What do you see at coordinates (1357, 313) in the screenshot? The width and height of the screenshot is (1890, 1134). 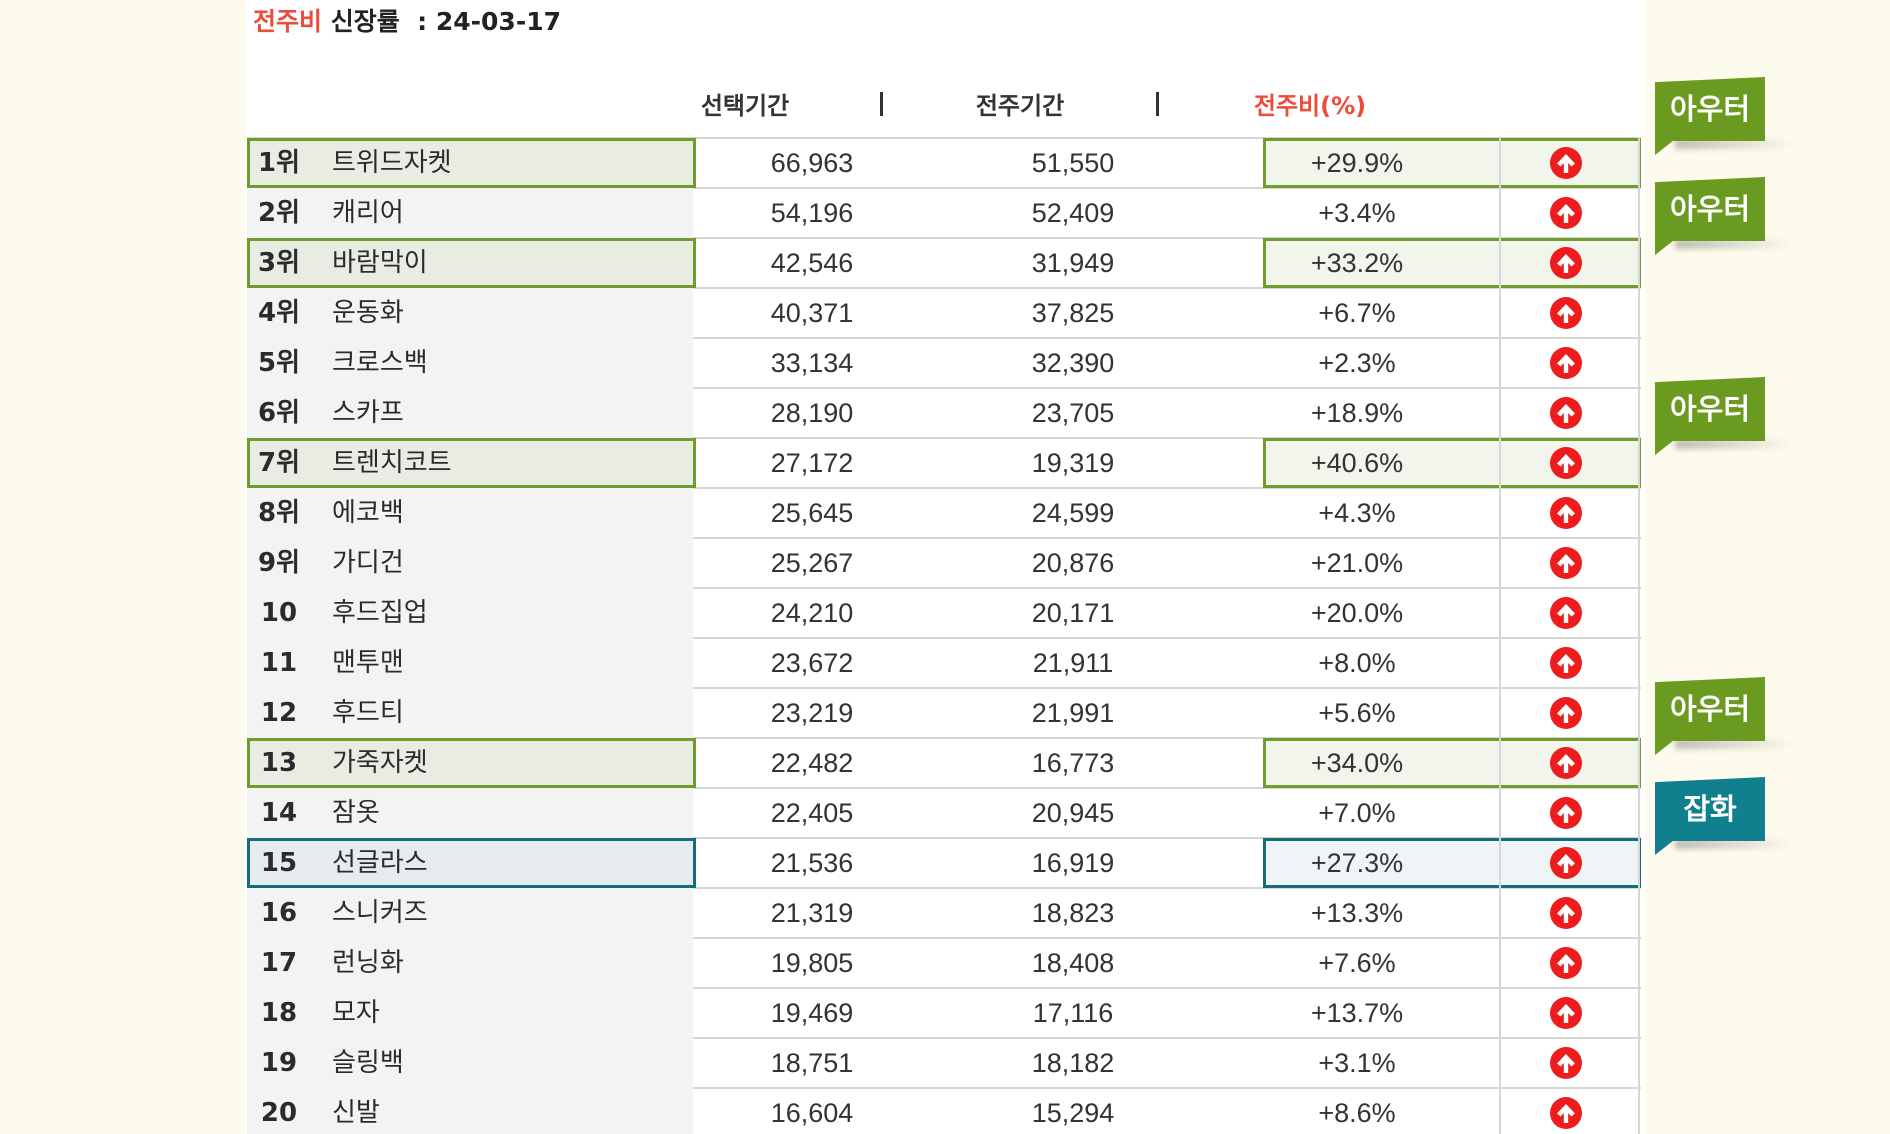 I see `wow-change-value: +6.7%` at bounding box center [1357, 313].